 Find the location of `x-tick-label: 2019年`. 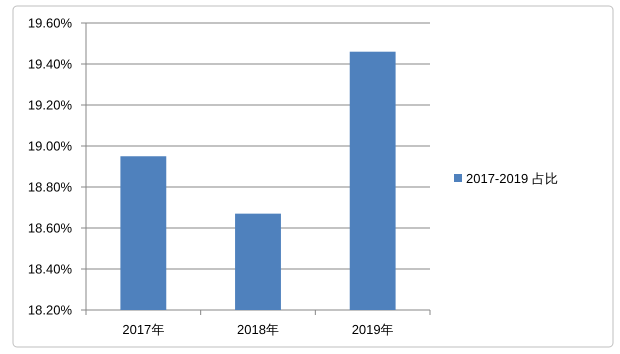

x-tick-label: 2019年 is located at coordinates (373, 329).